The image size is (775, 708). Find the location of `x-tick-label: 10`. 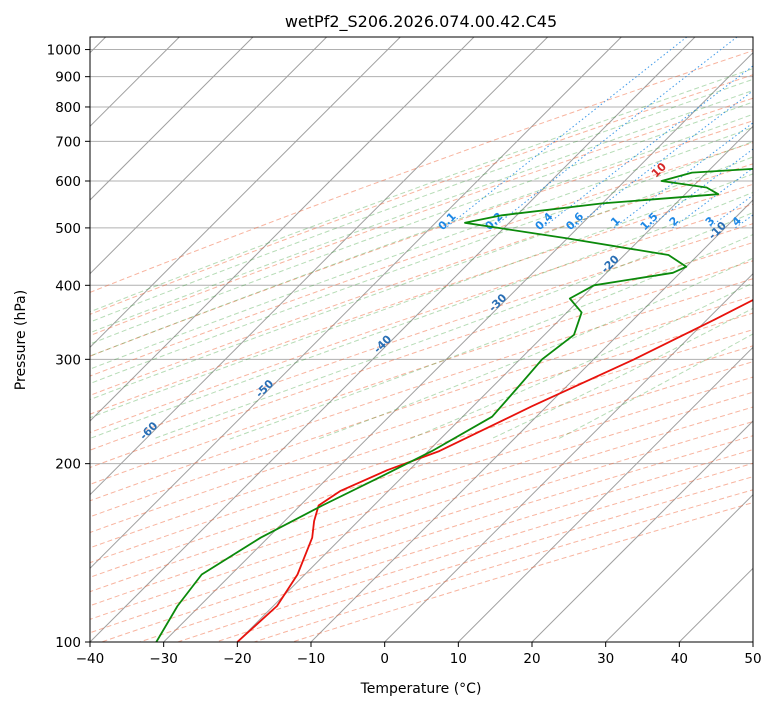

x-tick-label: 10 is located at coordinates (458, 659).